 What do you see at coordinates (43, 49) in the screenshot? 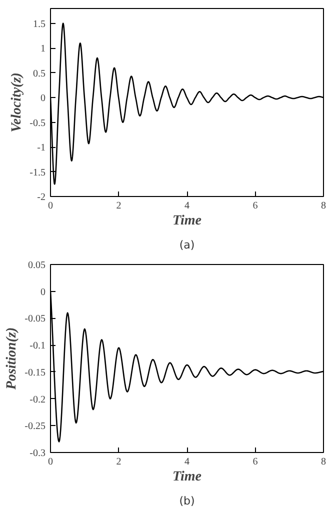
I see `y-tick-label: 1` at bounding box center [43, 49].